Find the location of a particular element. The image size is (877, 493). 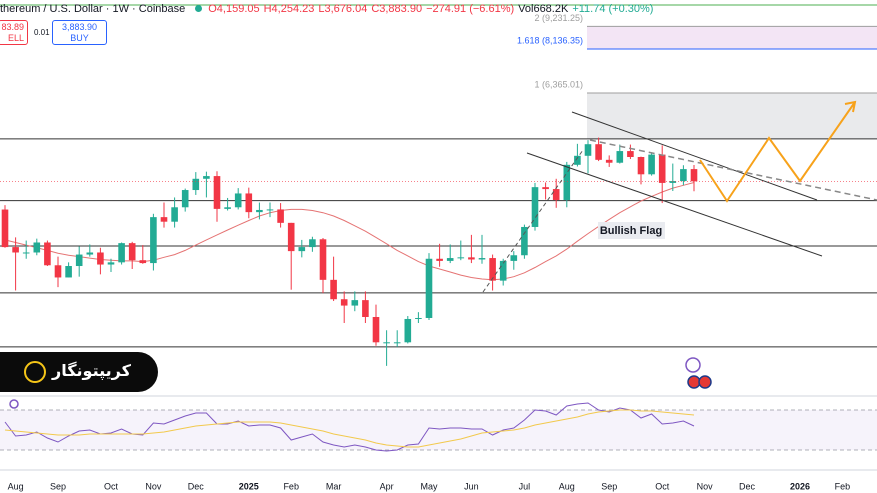

flag-mid-line is located at coordinates (733, 170).